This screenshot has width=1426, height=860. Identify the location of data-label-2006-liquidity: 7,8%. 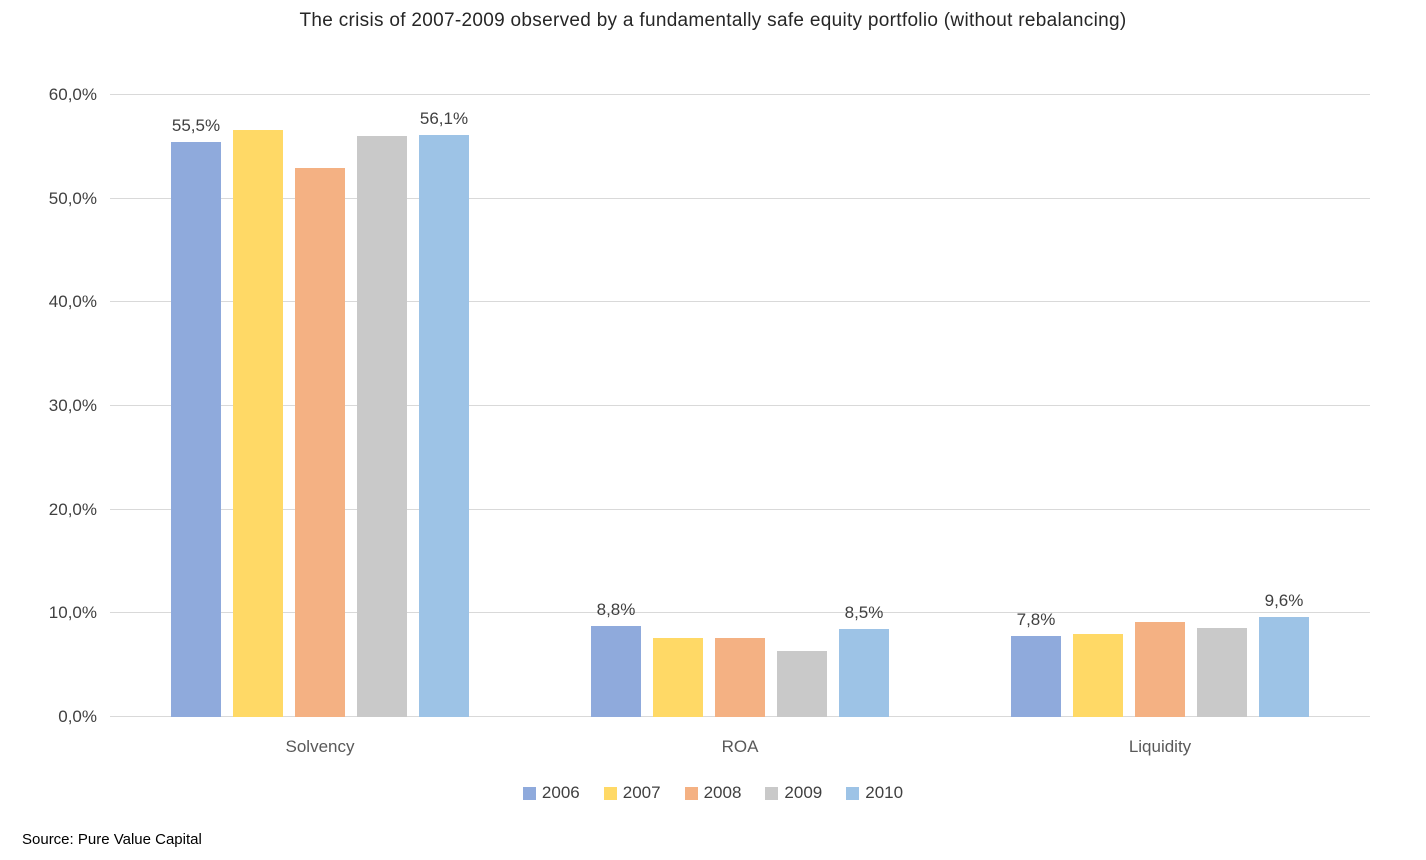
(1036, 620).